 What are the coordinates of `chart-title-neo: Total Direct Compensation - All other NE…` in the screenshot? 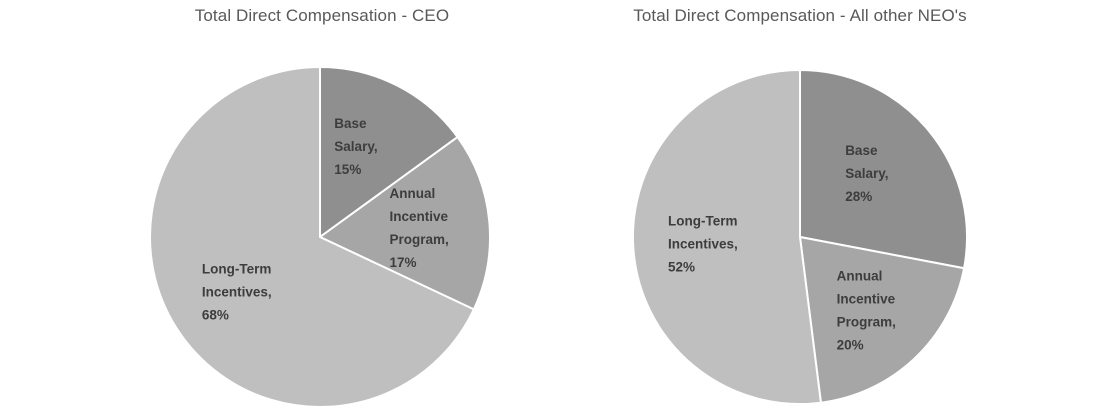 It's located at (800, 15).